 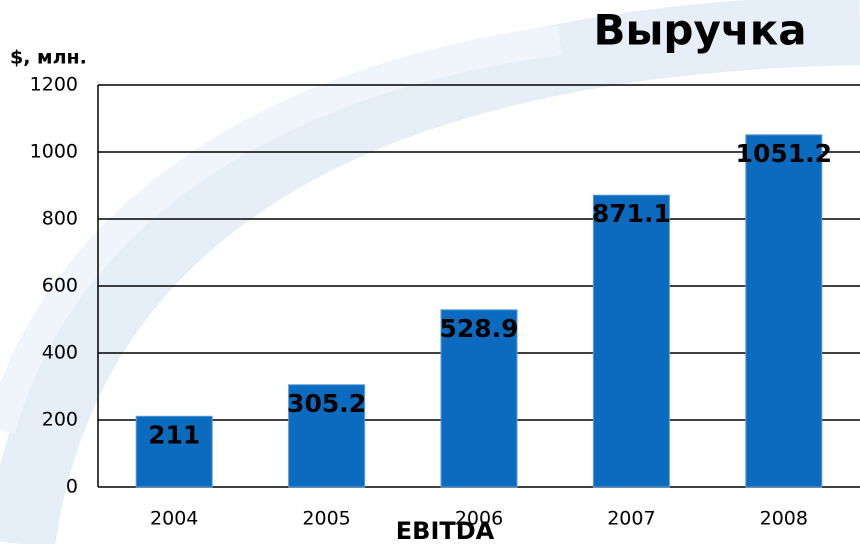 What do you see at coordinates (478, 328) in the screenshot?
I see `data-label: 528.9` at bounding box center [478, 328].